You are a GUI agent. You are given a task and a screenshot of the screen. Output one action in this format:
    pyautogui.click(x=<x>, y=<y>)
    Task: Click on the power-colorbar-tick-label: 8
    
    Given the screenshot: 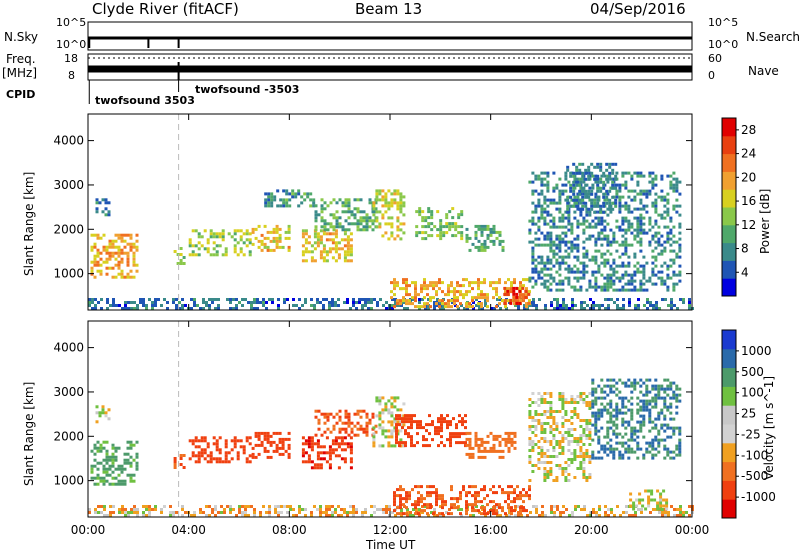 What is the action you would take?
    pyautogui.click(x=745, y=249)
    